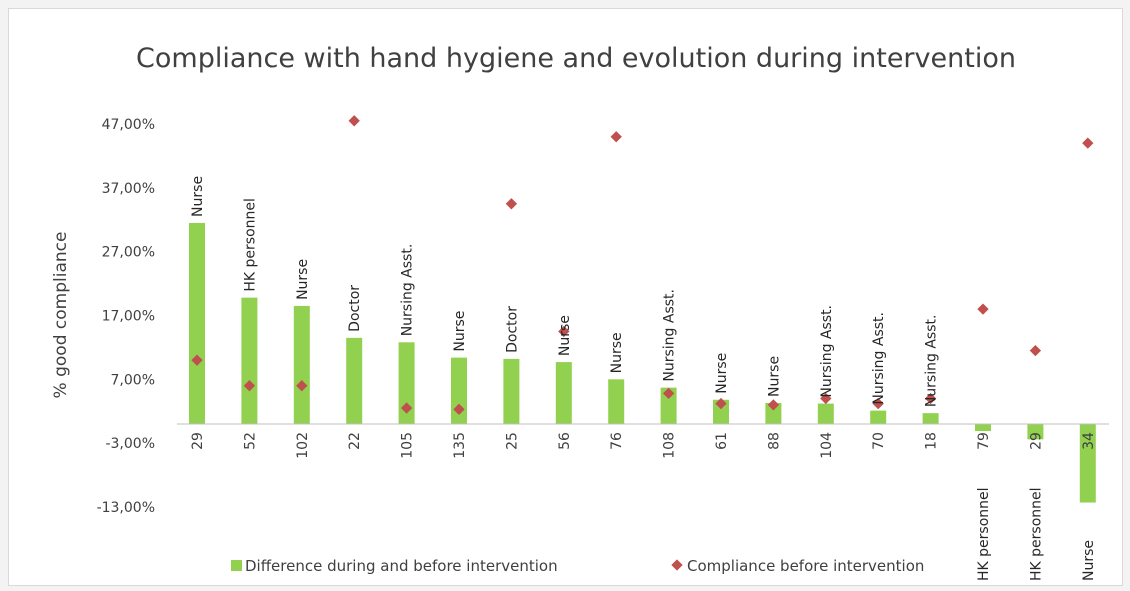  Describe the element at coordinates (932, 441) in the screenshot. I see `x-tick-label: 18` at that location.